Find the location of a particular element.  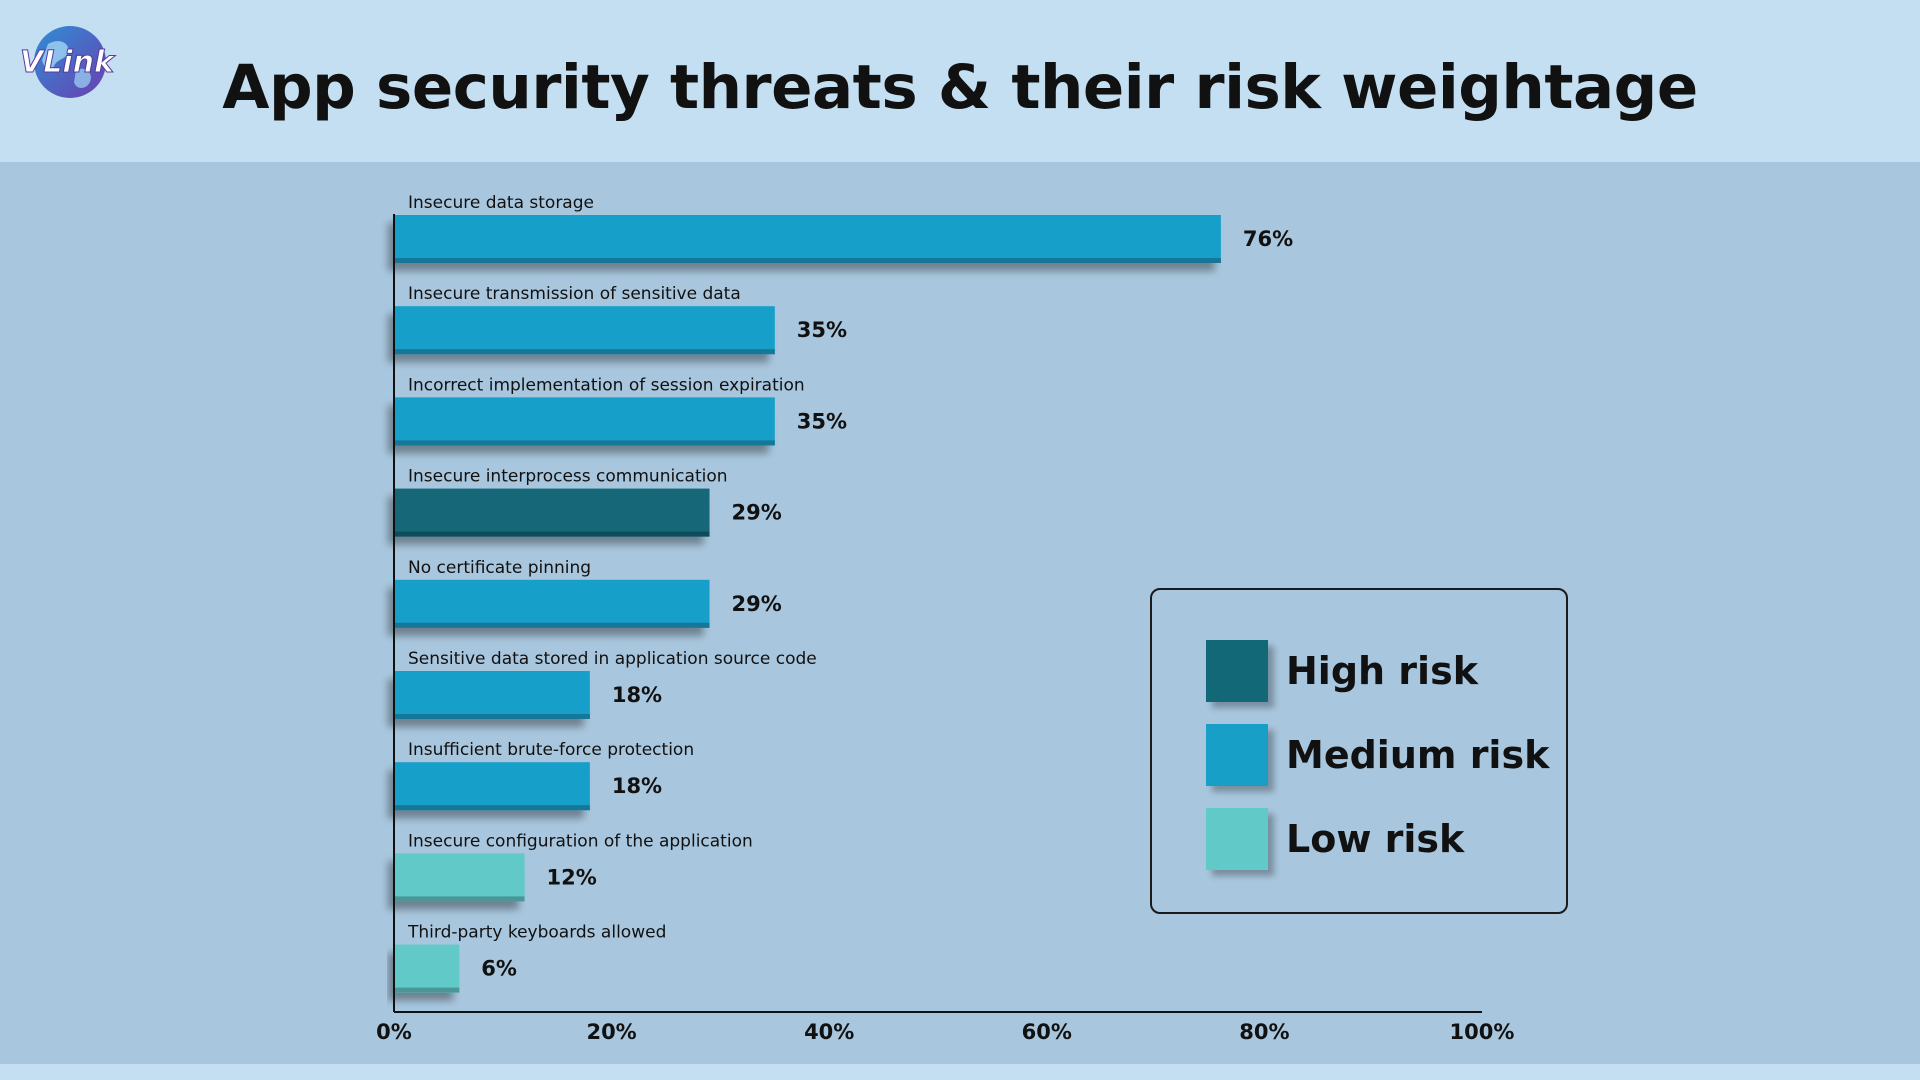

data-label: 76% is located at coordinates (1268, 239).